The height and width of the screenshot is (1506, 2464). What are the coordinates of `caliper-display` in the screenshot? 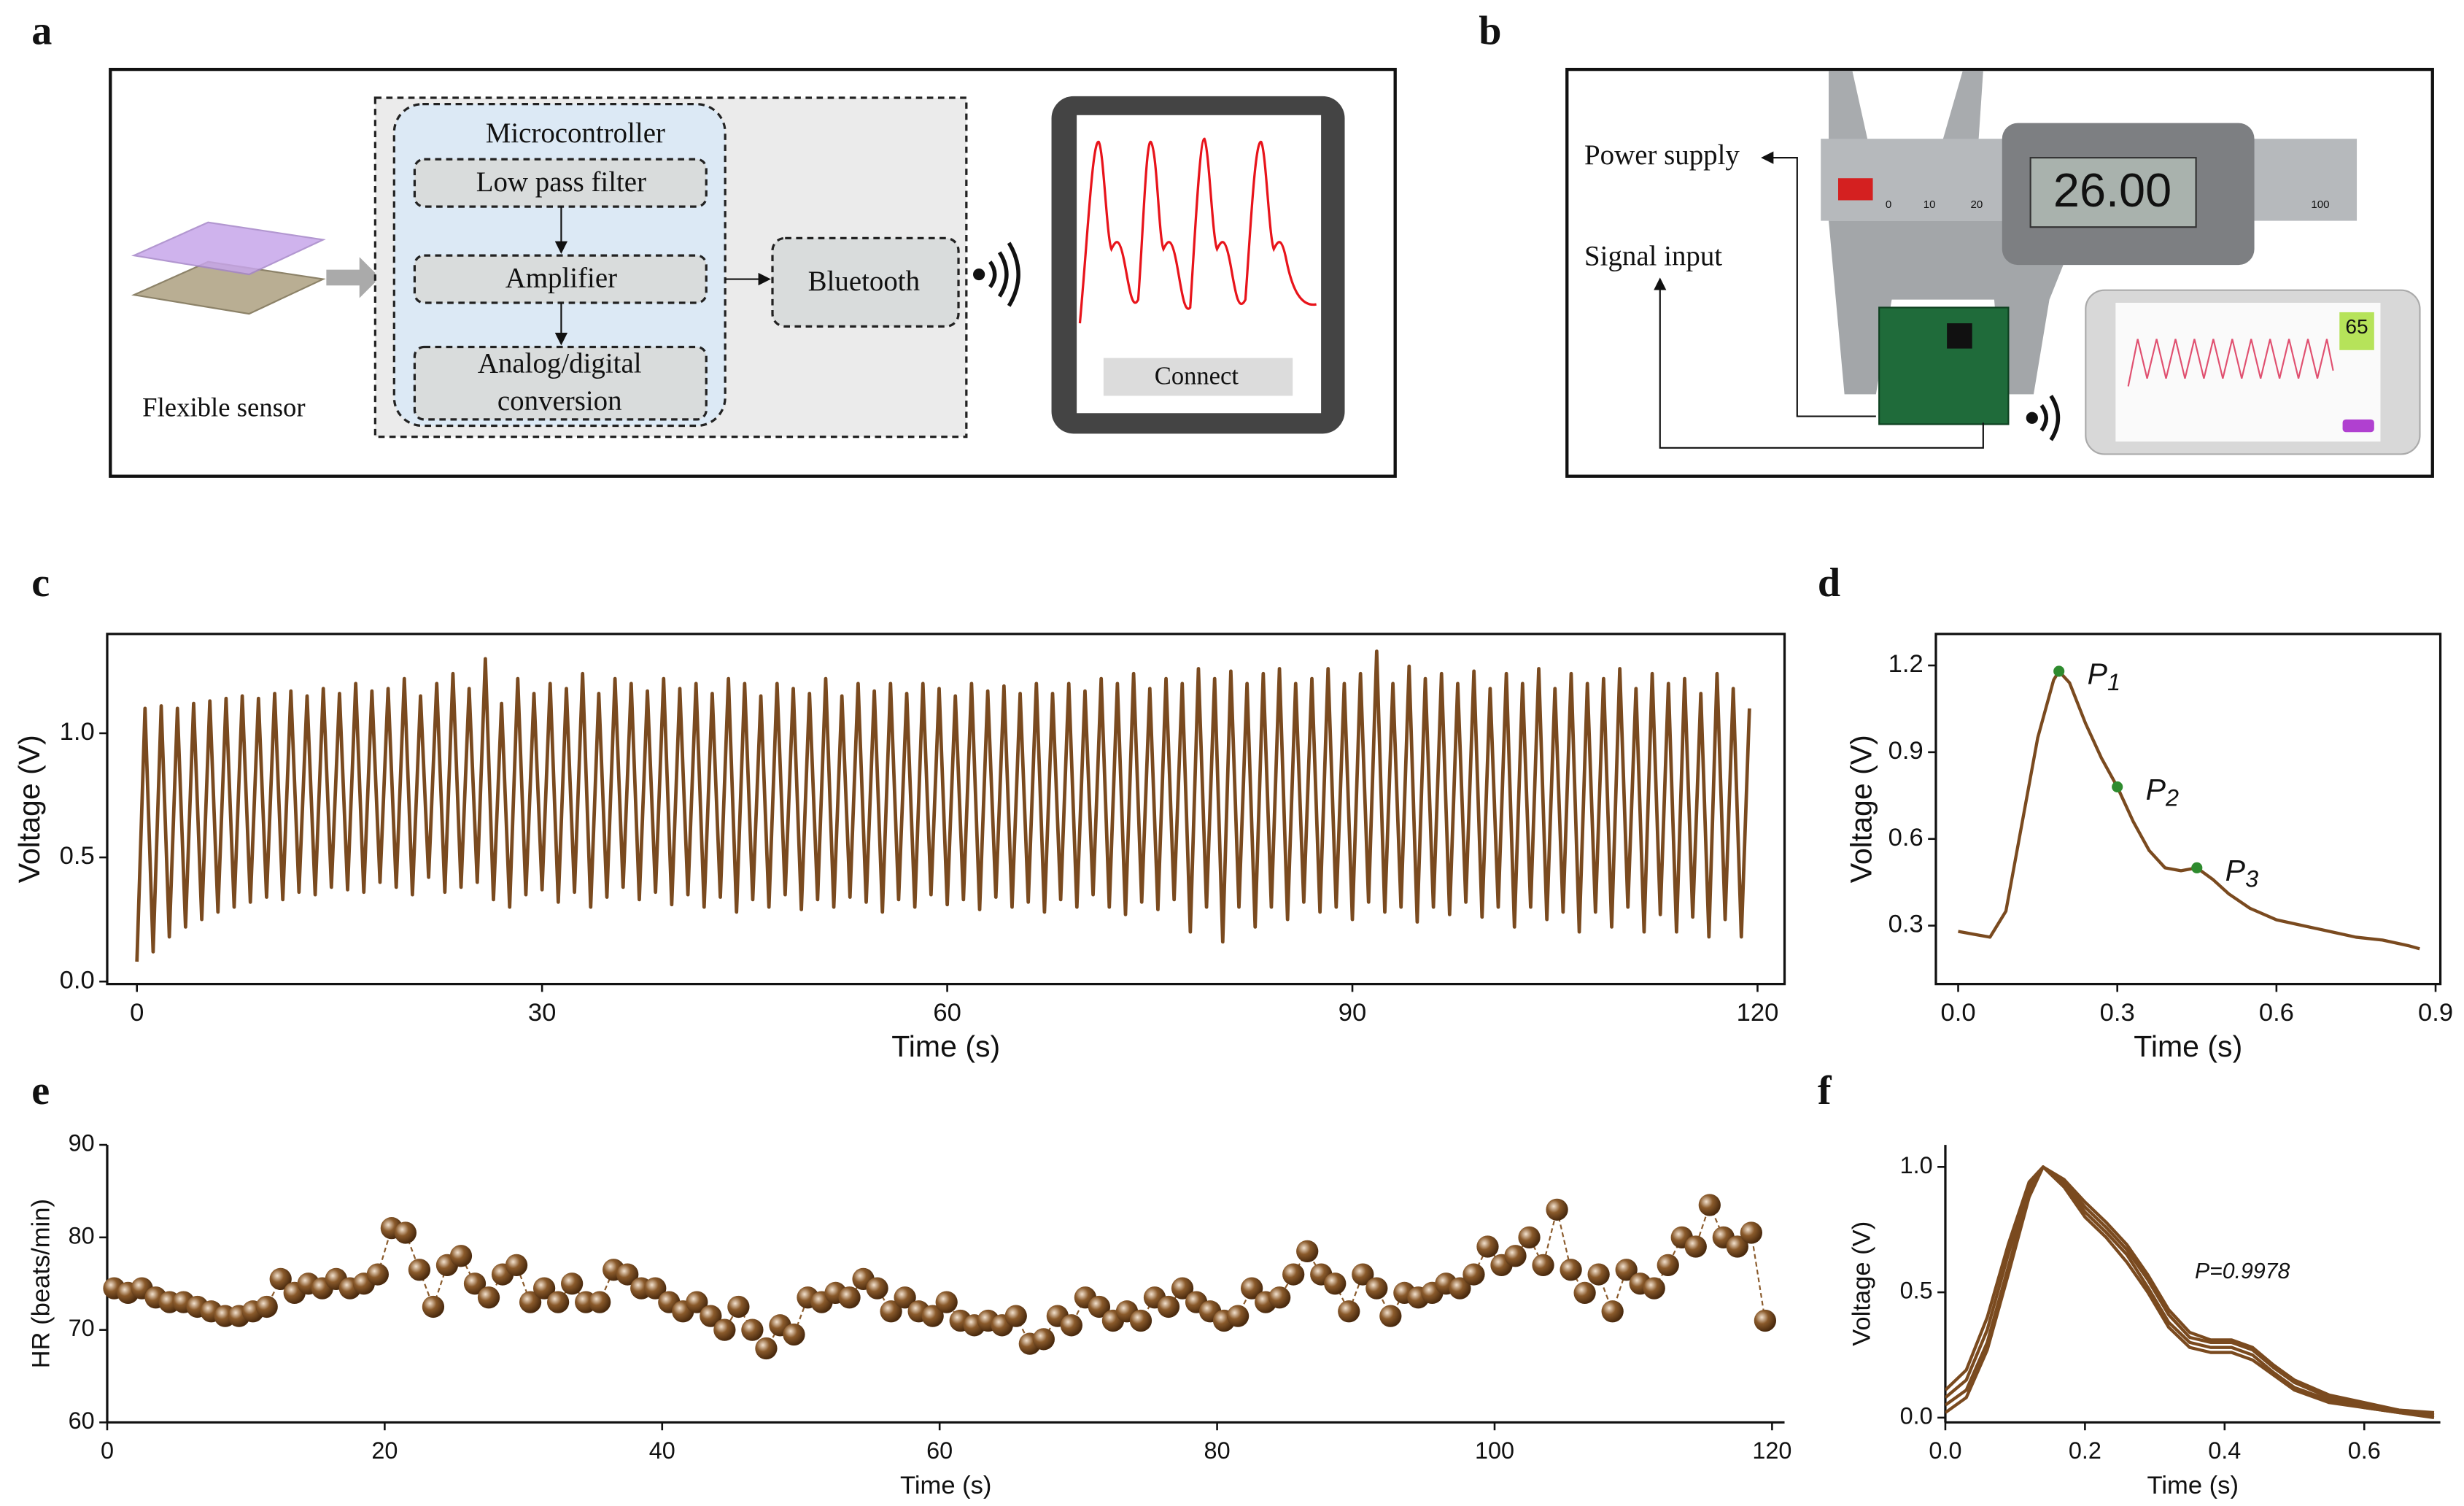 It's located at (2113, 192).